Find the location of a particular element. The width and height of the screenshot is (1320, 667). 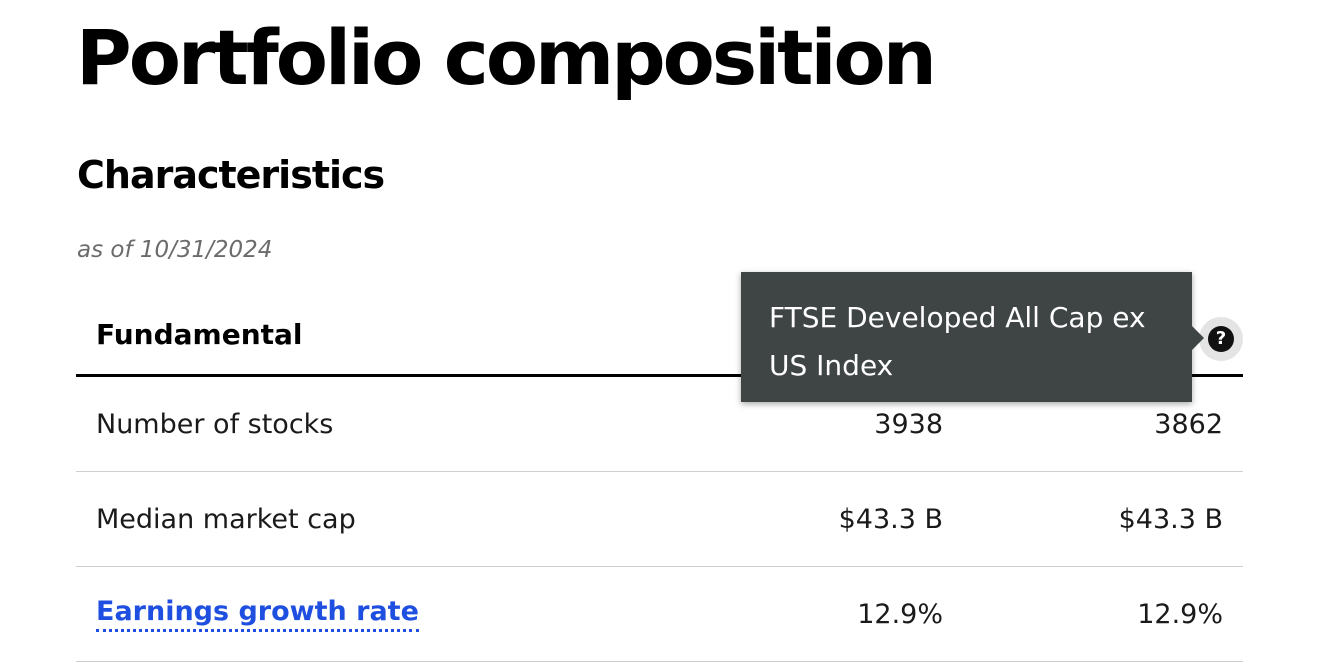

benchmark-tooltip: FTSE Developed All Cap ex US Index is located at coordinates (972, 337).